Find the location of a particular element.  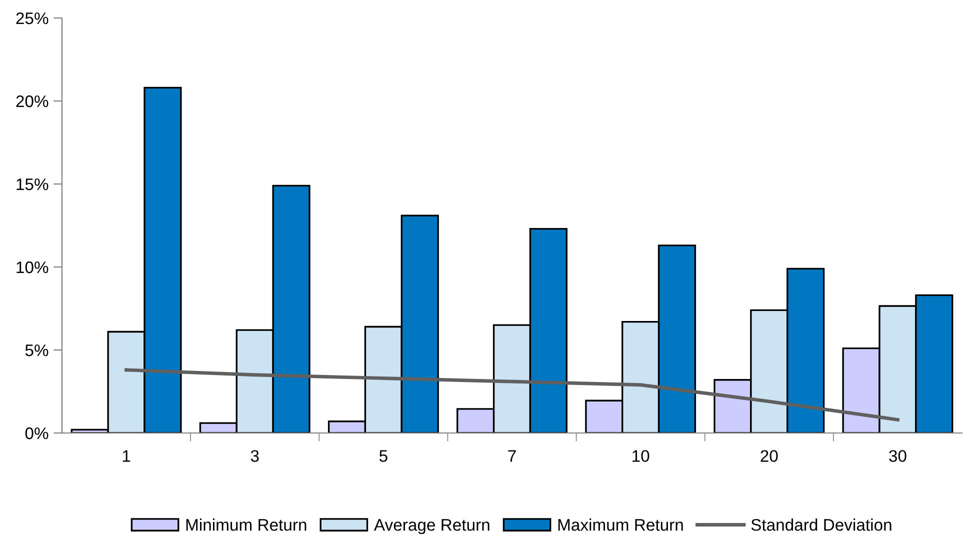

x-tick-label: 20 is located at coordinates (769, 456).